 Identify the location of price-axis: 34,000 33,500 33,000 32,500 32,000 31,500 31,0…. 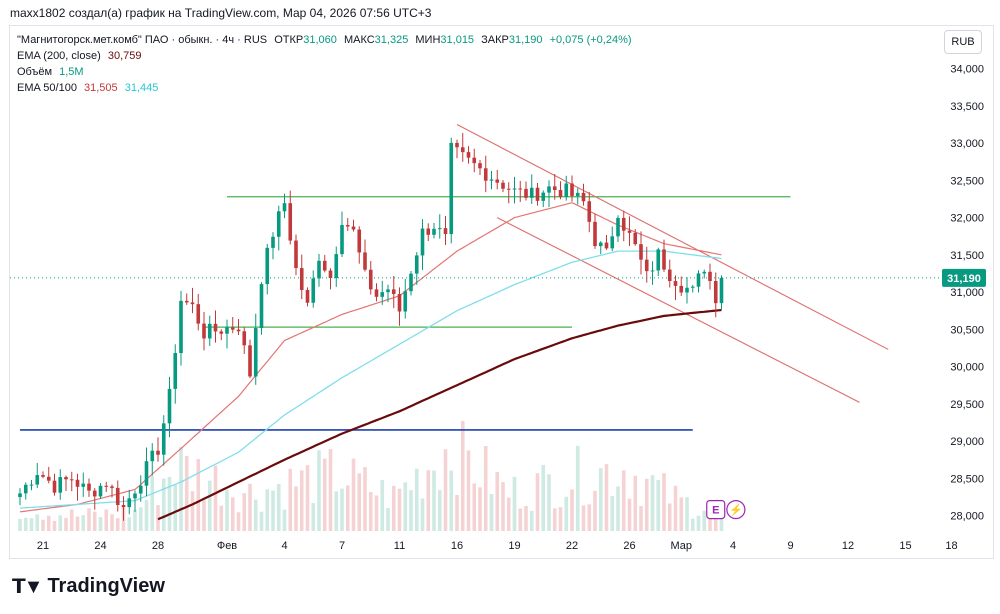
(967, 293).